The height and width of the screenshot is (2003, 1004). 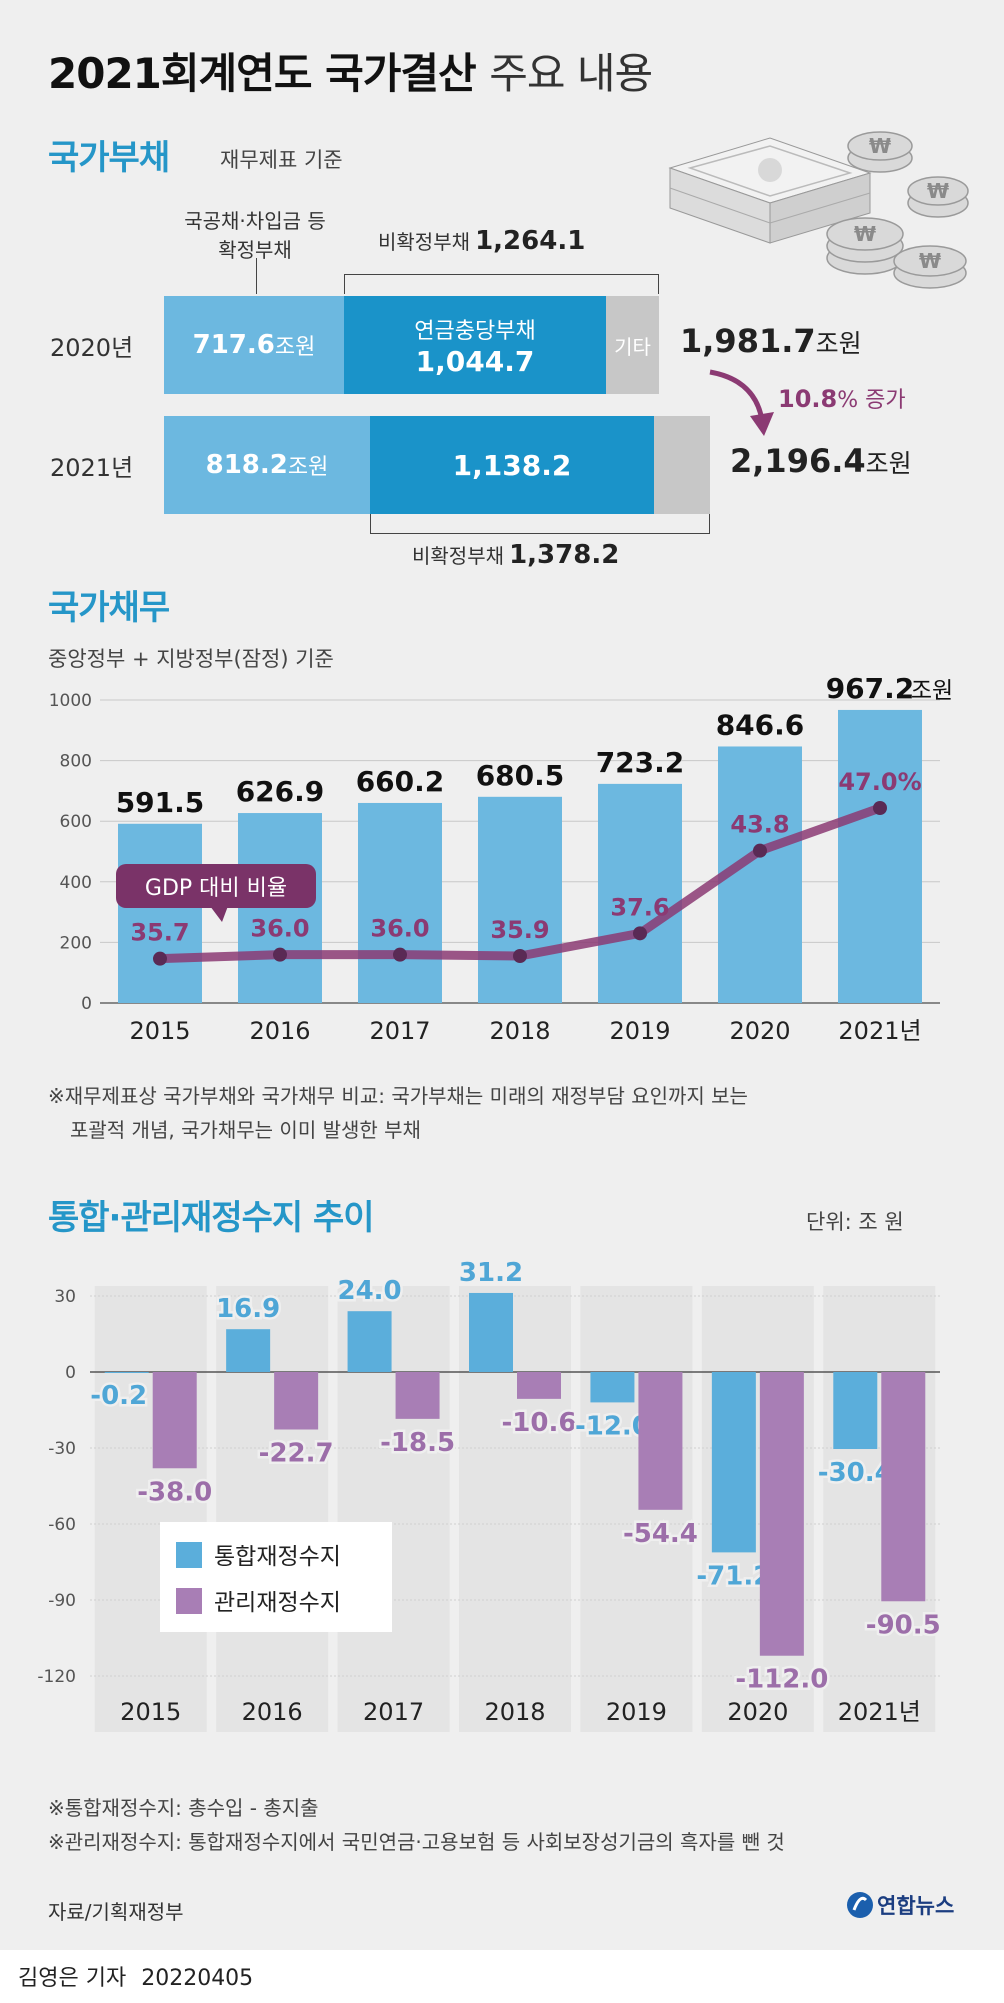 I want to click on debt-section-subtitle: 재무제표 기준, so click(x=281, y=160).